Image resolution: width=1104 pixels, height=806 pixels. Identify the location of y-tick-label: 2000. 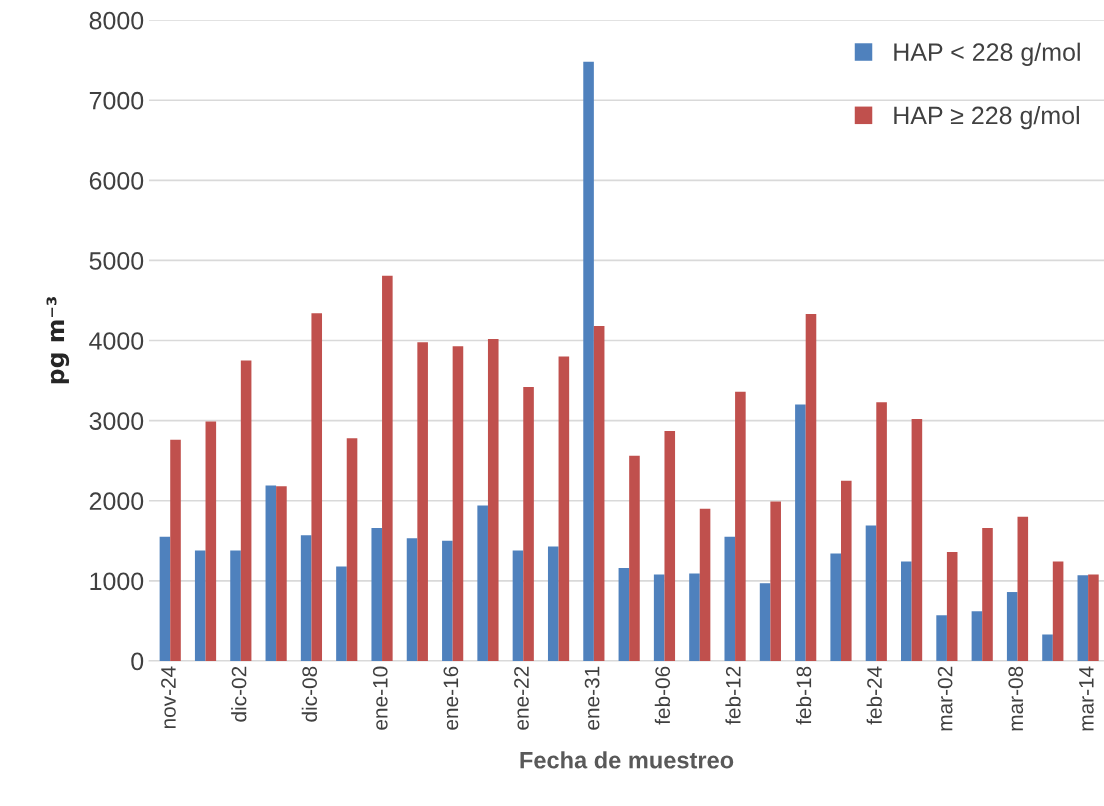
(116, 501).